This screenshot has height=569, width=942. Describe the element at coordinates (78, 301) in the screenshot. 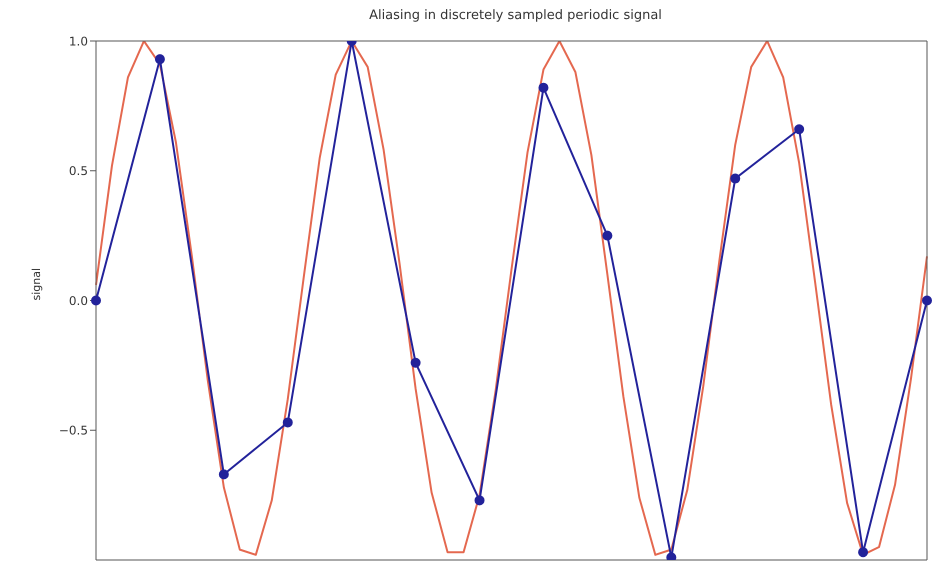

I see `y-tick-label: 0.0` at that location.